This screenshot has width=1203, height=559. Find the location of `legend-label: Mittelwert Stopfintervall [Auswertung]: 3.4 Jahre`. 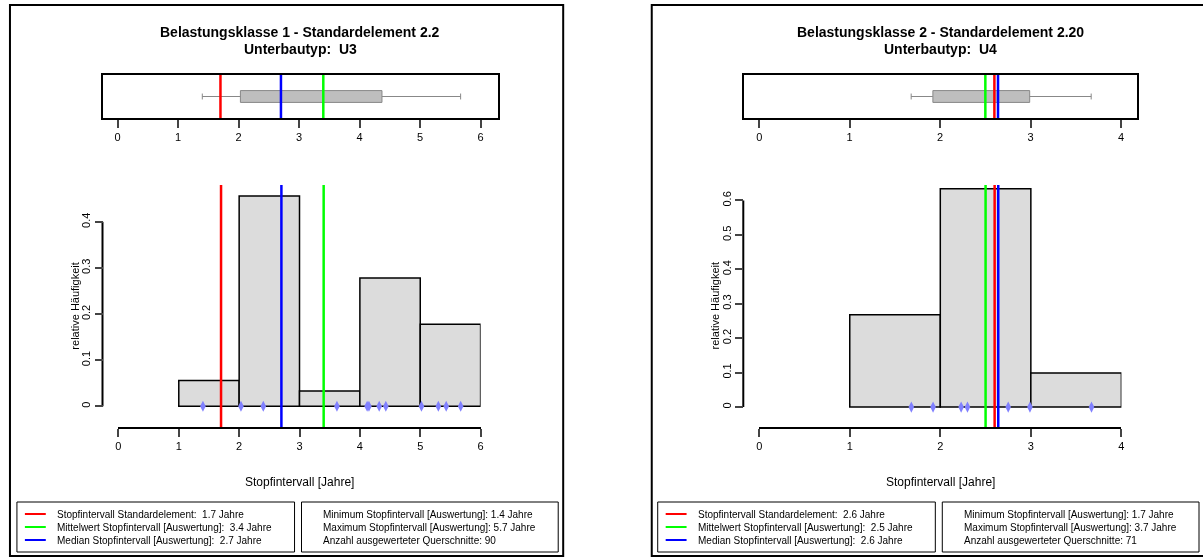

legend-label: Mittelwert Stopfintervall [Auswertung]: 3.4 Jahre is located at coordinates (164, 527).